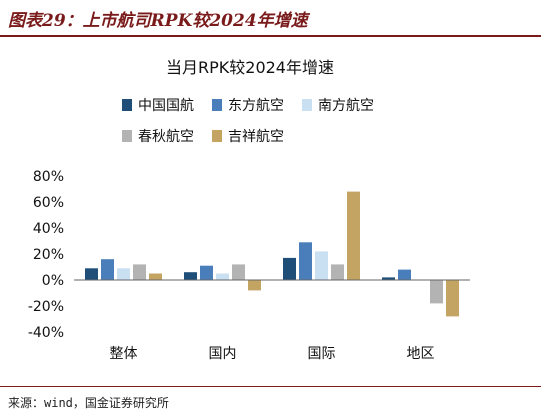  Describe the element at coordinates (270, 386) in the screenshot. I see `source-divider` at that location.